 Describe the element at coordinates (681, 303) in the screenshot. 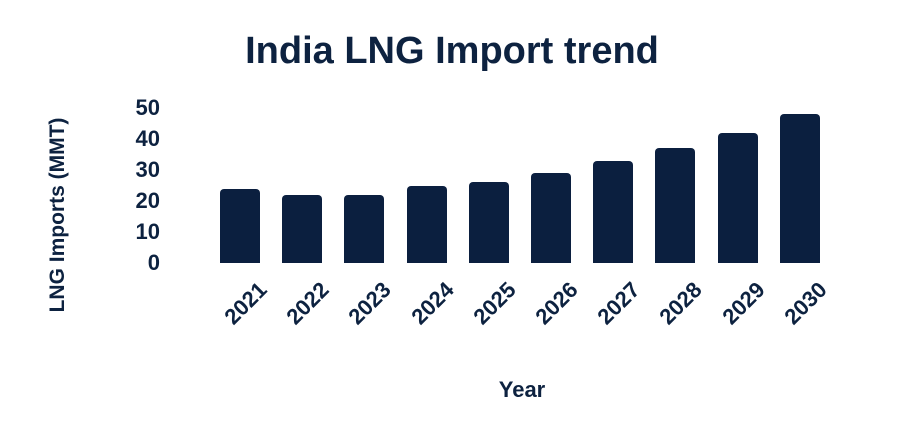

I see `x-tick-label: 2028` at that location.